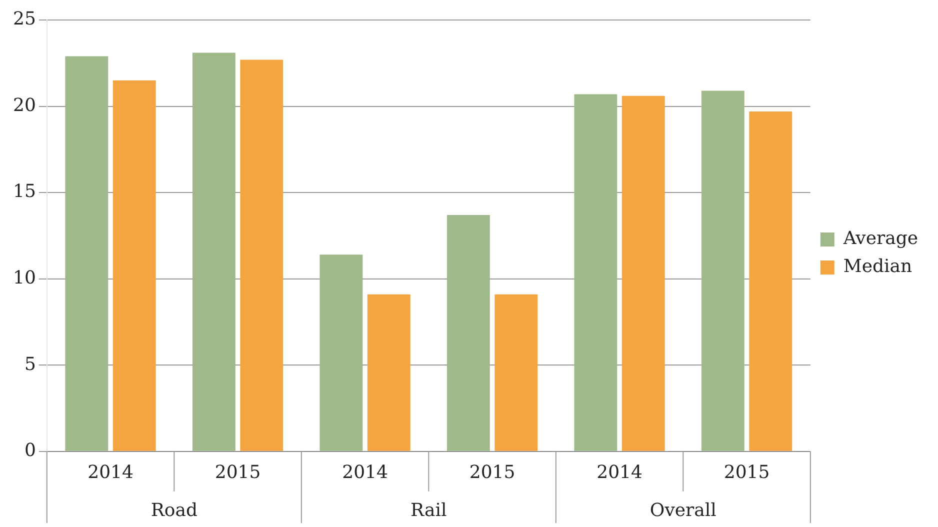 The height and width of the screenshot is (527, 938). What do you see at coordinates (683, 511) in the screenshot?
I see `text: Overall` at bounding box center [683, 511].